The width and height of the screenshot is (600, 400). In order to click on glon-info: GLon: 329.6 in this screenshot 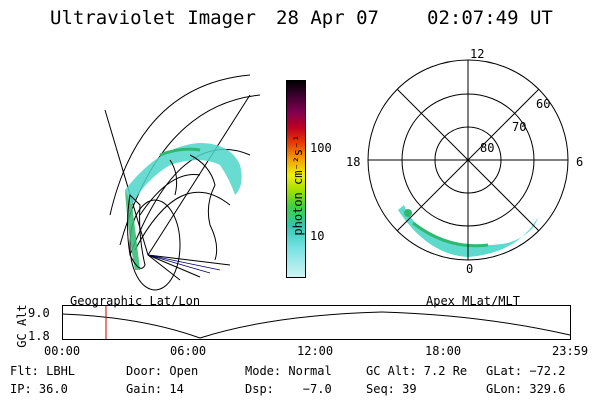, I will do `click(526, 389)`.